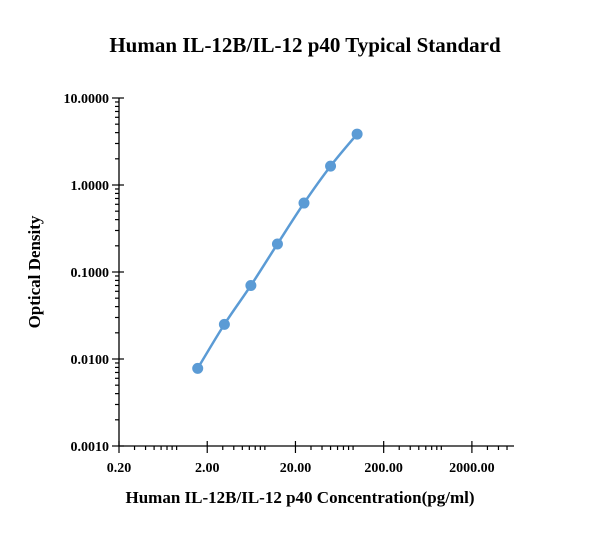 The image size is (602, 557). Describe the element at coordinates (472, 468) in the screenshot. I see `x-tick-label: 2000.00` at that location.